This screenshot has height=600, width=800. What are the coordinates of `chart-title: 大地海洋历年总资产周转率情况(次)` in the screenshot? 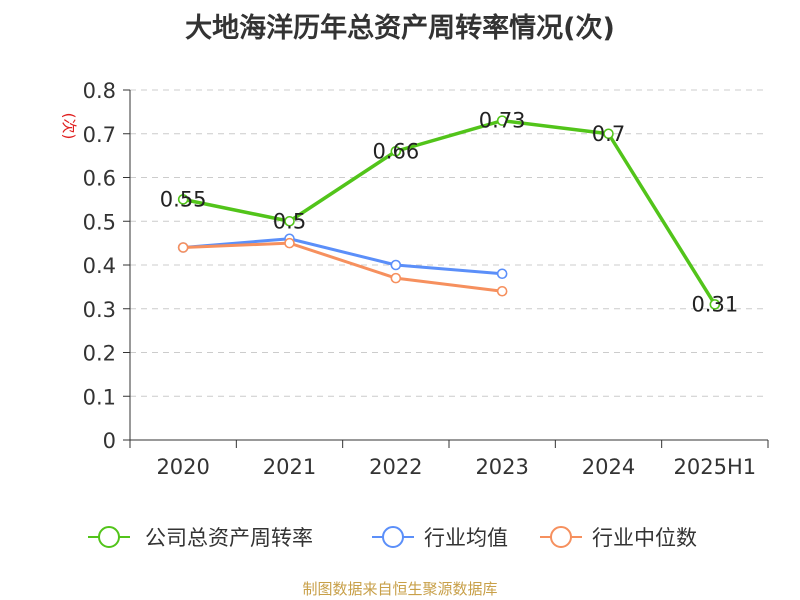 It's located at (400, 28).